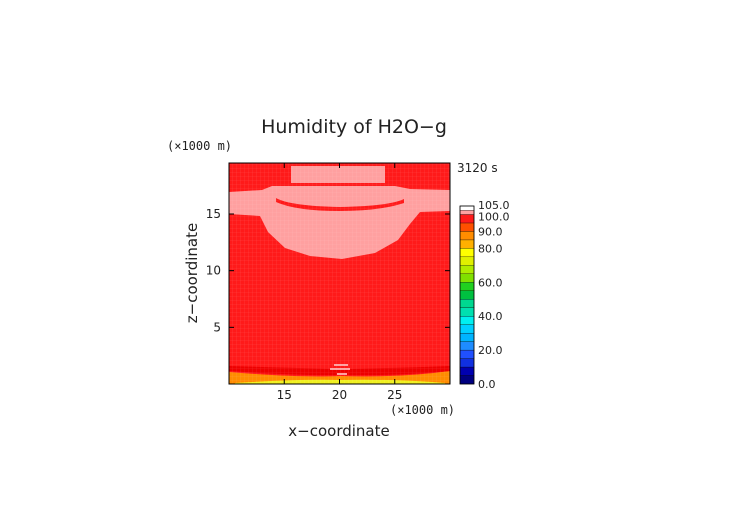  I want to click on colorbar-label: 20.0, so click(490, 350).